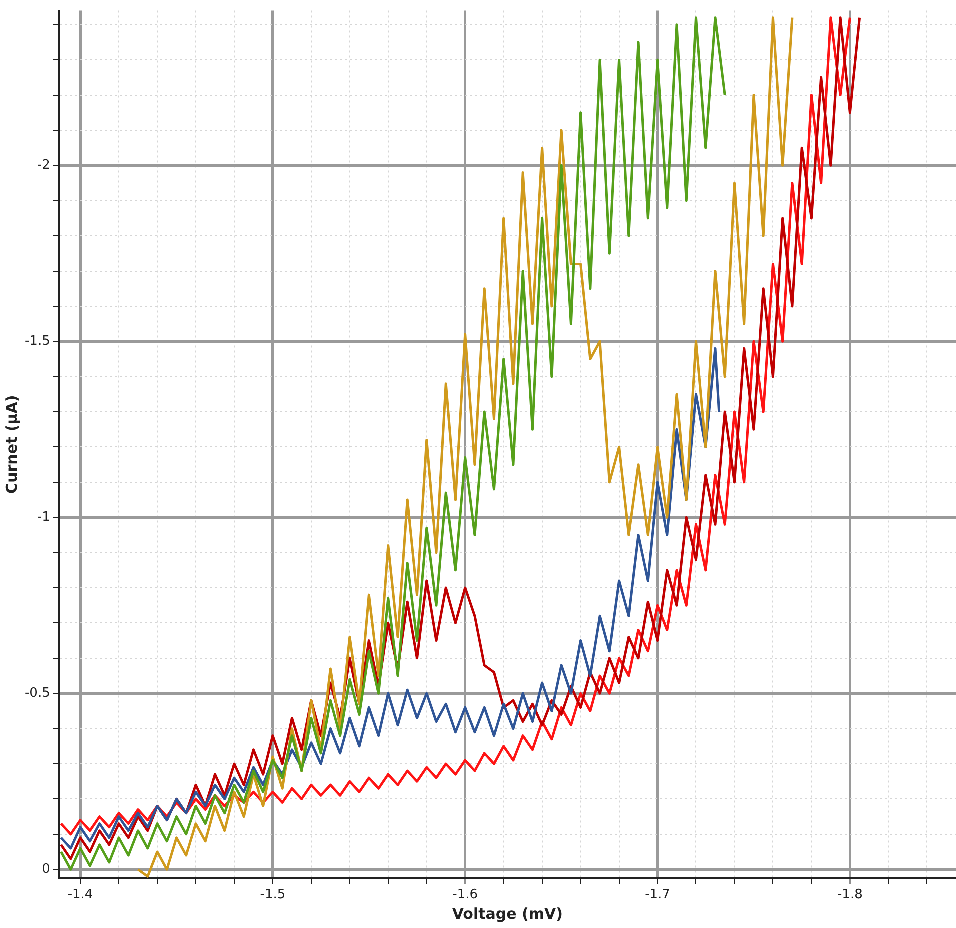 The height and width of the screenshot is (928, 956). What do you see at coordinates (46, 869) in the screenshot?
I see `y-tick-label: 0` at bounding box center [46, 869].